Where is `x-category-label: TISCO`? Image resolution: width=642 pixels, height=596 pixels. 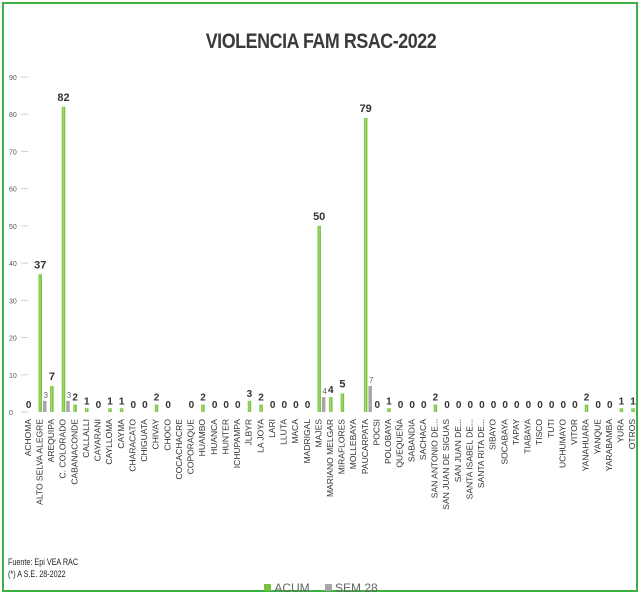 x-category-label: TISCO is located at coordinates (539, 432).